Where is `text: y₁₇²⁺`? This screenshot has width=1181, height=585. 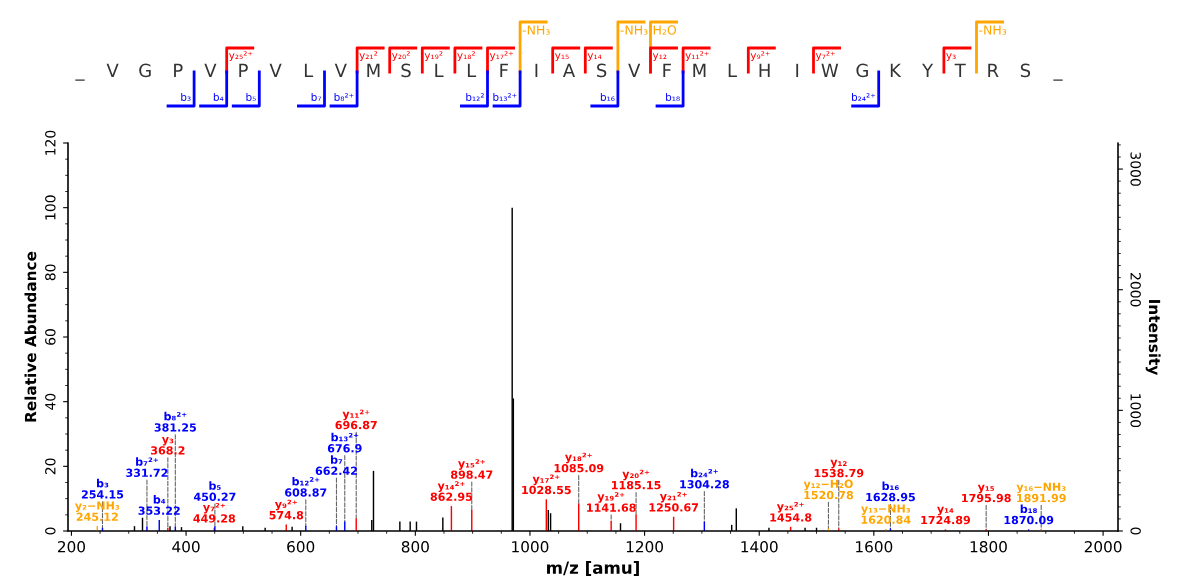 text: y₁₇²⁺ is located at coordinates (501, 56).